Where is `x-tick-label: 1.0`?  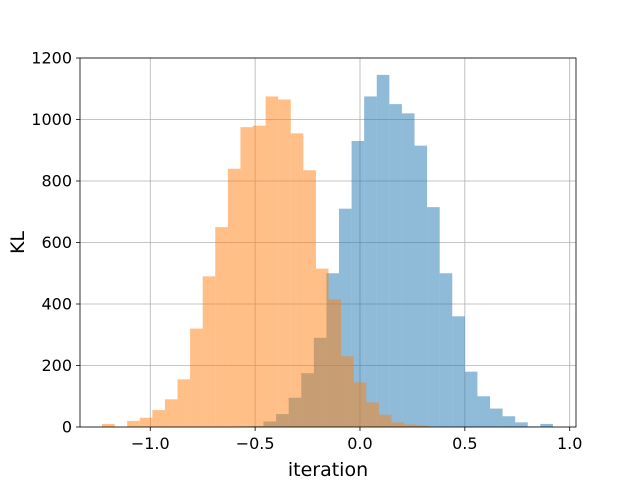
x-tick-label: 1.0 is located at coordinates (569, 443).